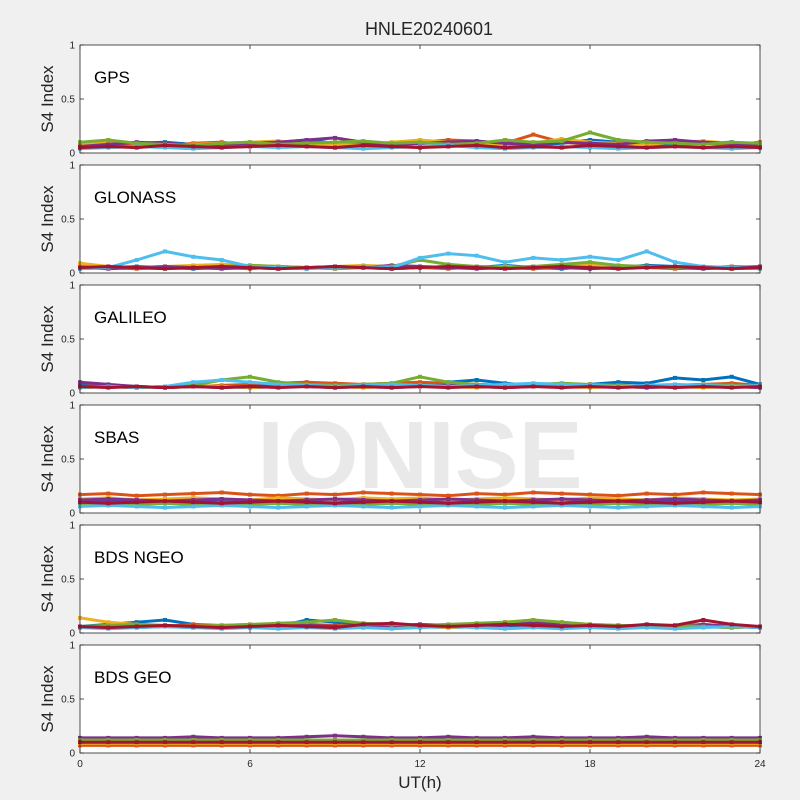 The height and width of the screenshot is (800, 800). I want to click on panel-data, so click(420, 260).